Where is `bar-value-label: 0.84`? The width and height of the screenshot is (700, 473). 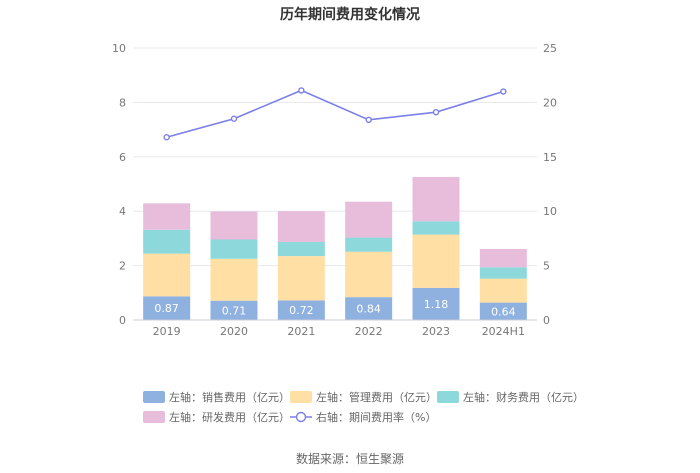 bar-value-label: 0.84 is located at coordinates (368, 309).